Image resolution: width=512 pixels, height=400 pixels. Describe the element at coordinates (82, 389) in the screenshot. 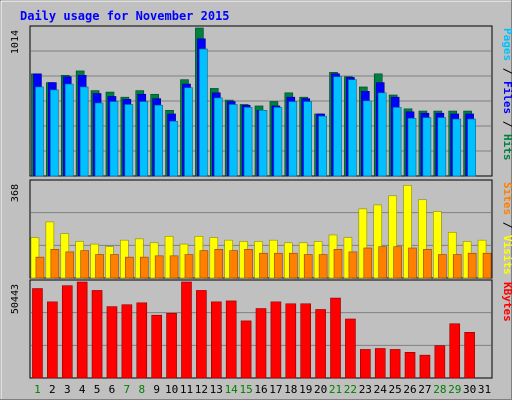

I see `x-tick-label: 4` at that location.